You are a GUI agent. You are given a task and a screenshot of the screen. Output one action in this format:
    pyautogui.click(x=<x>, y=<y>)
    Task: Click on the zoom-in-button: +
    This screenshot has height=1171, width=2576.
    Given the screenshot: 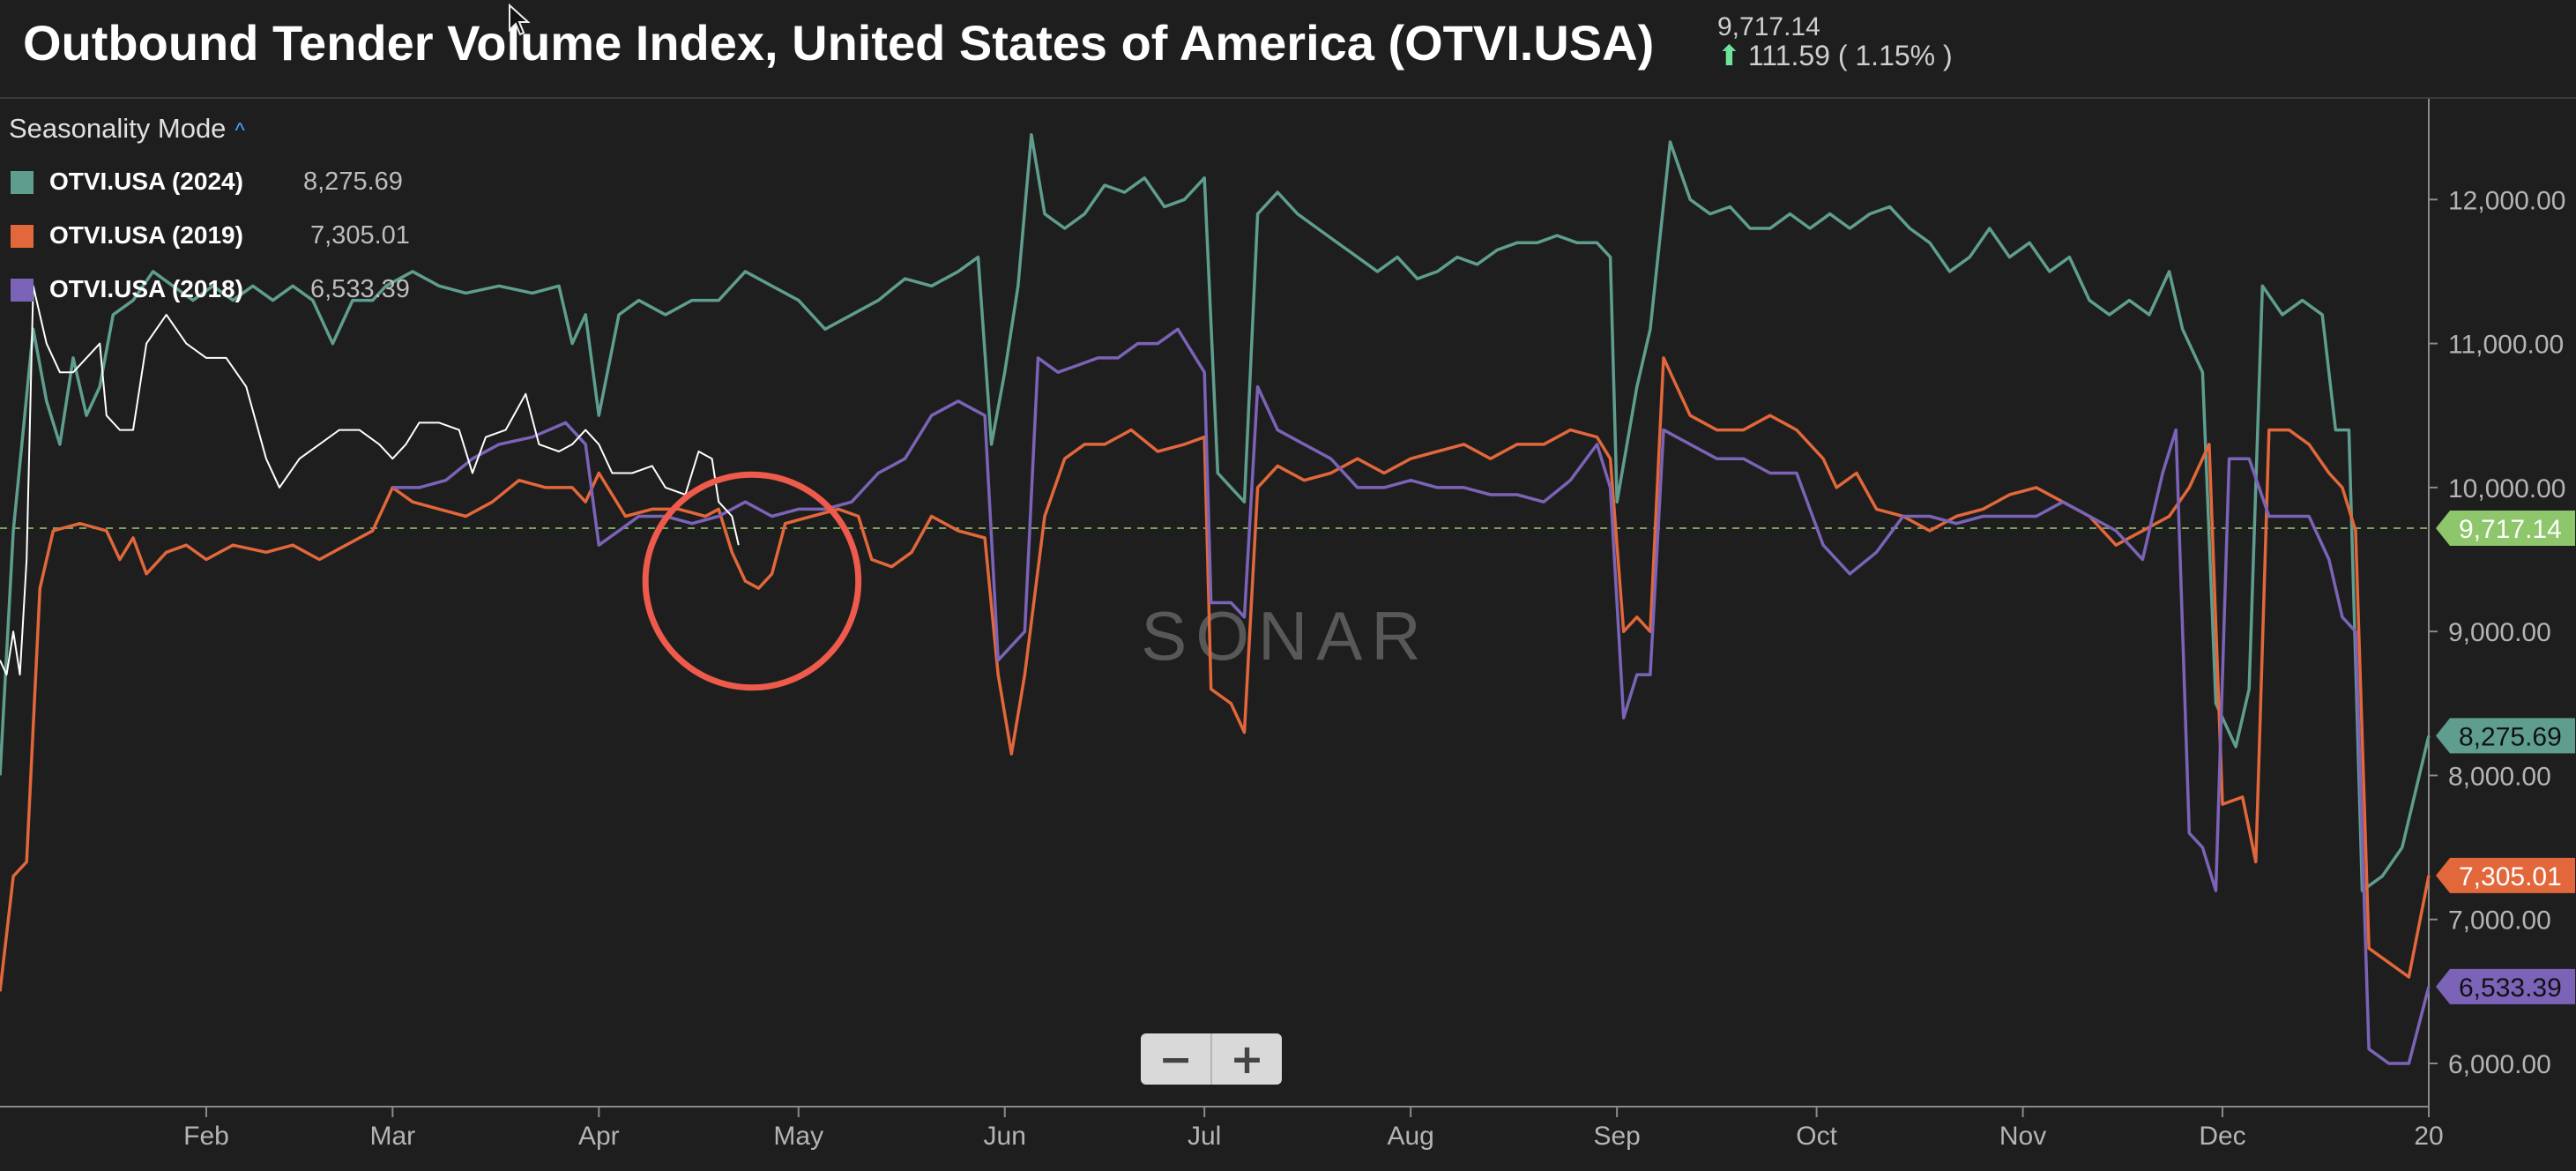 What is the action you would take?
    pyautogui.click(x=1246, y=1059)
    